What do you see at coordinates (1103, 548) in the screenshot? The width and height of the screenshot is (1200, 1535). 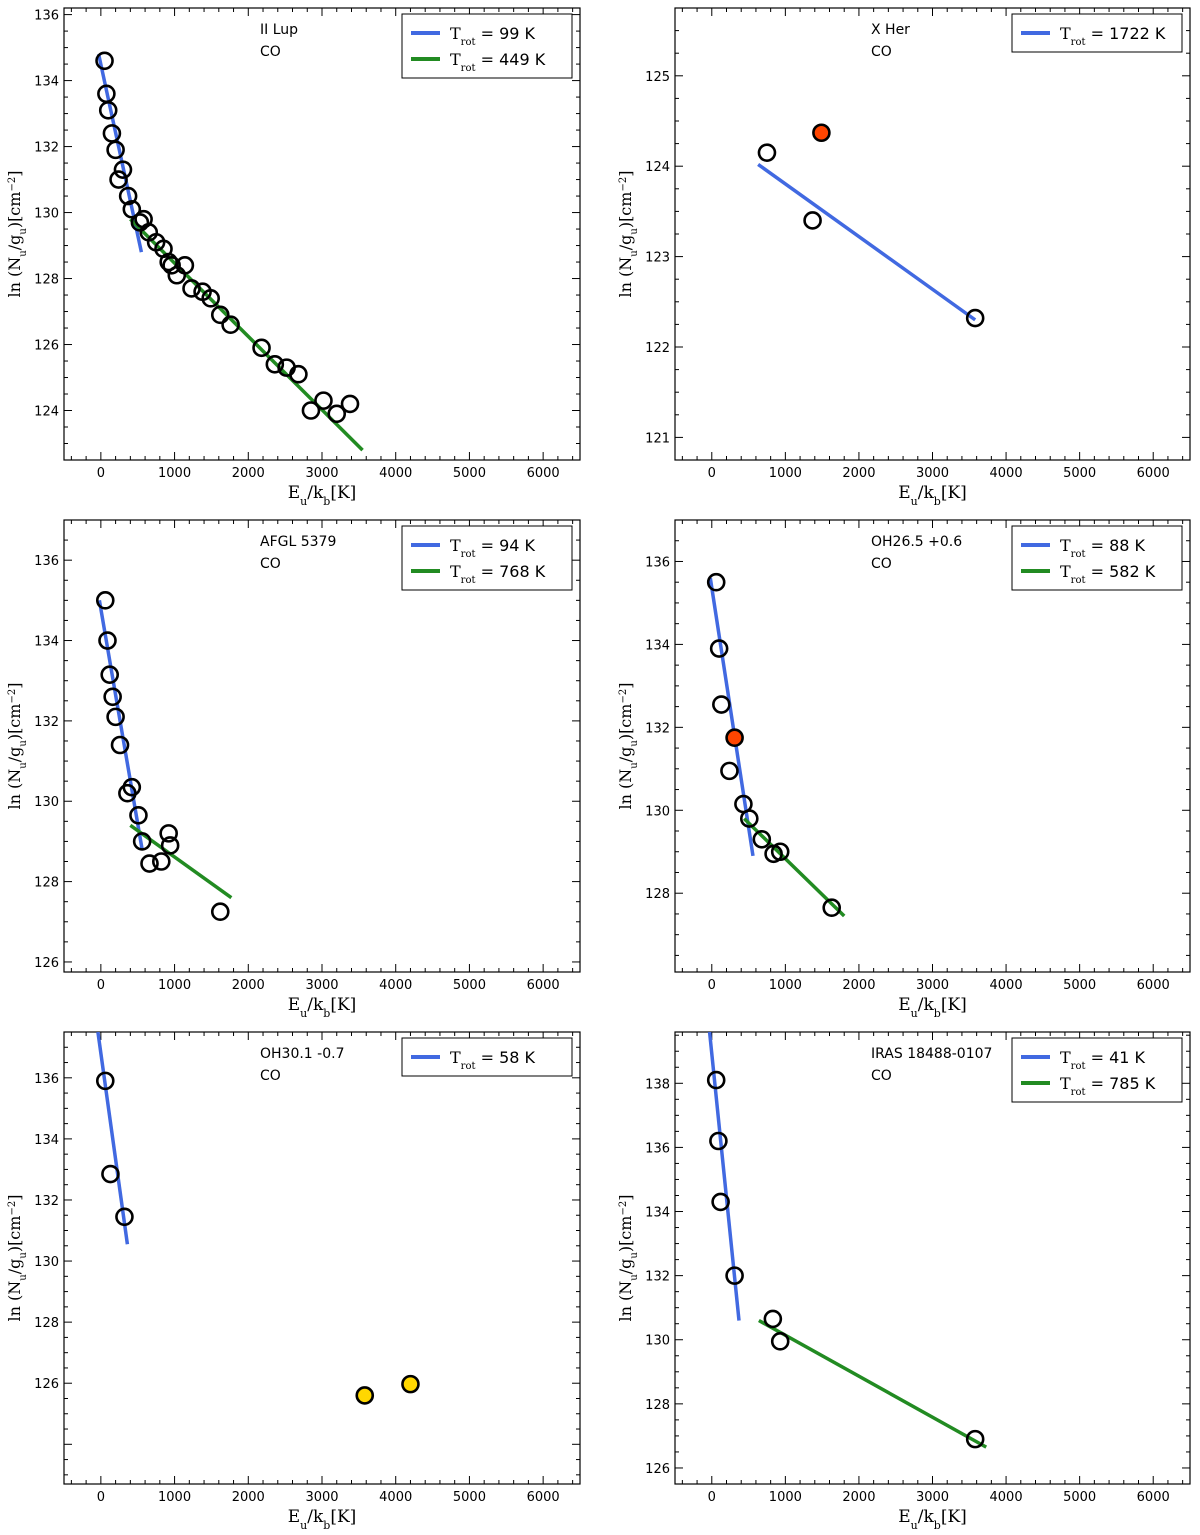 I see `legend-entry: Trot = 88 K` at bounding box center [1103, 548].